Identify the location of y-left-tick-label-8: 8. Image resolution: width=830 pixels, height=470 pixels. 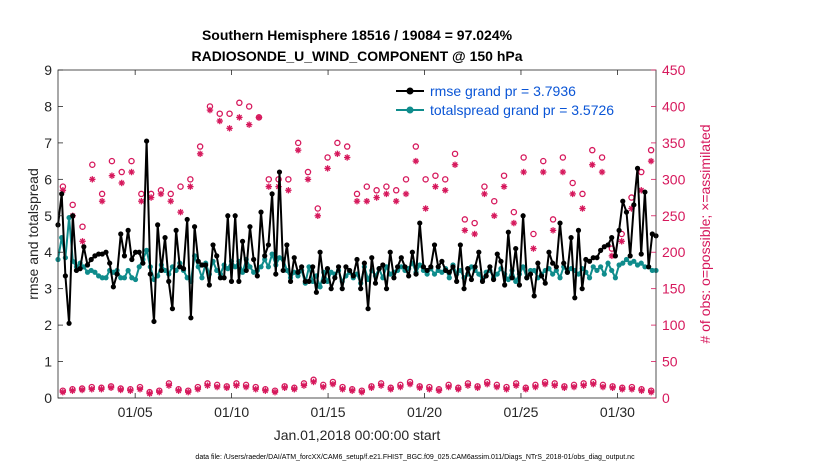
(48, 106).